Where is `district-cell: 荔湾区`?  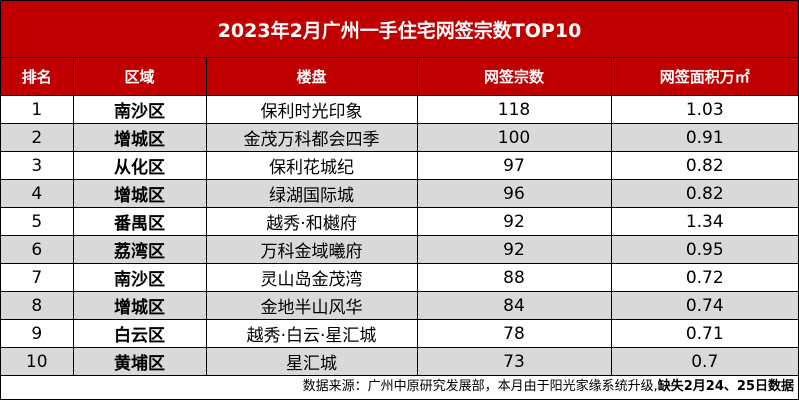 district-cell: 荔湾区 is located at coordinates (139, 249).